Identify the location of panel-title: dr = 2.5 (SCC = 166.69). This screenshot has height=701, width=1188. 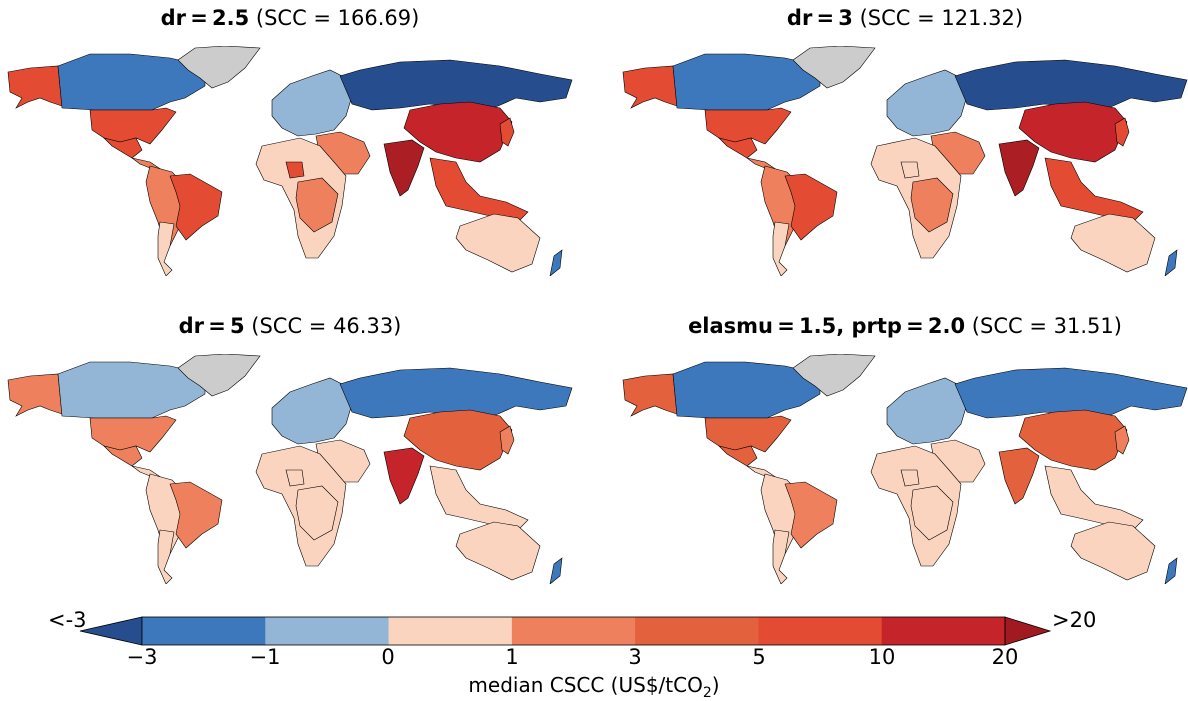
(290, 18).